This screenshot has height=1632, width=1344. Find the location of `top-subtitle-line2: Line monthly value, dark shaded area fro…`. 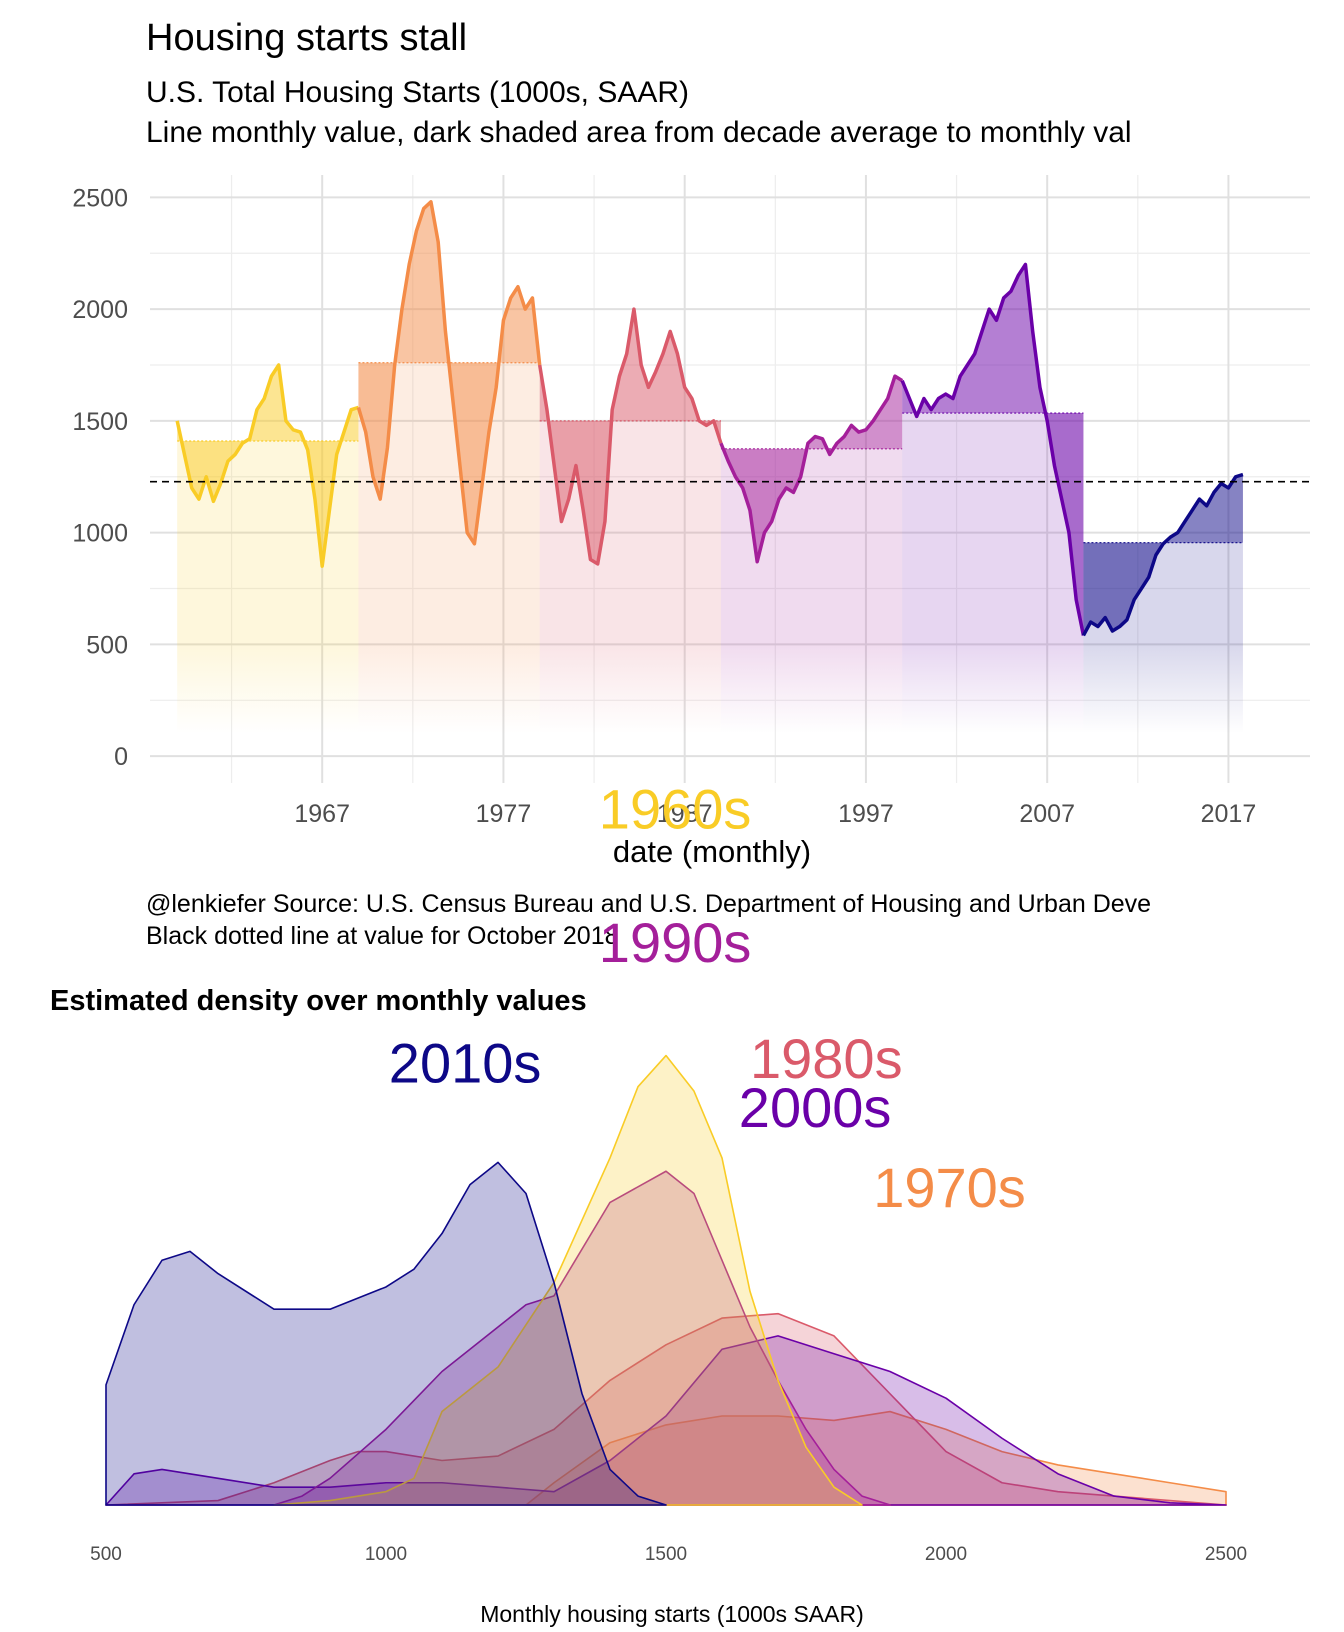

top-subtitle-line2: Line monthly value, dark shaded area fro… is located at coordinates (639, 132).